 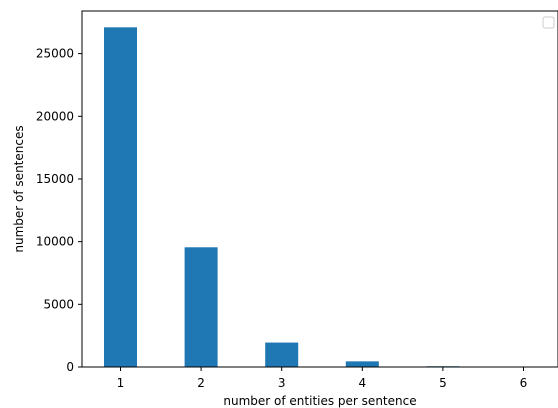 I want to click on x-tick-label: 4, so click(x=362, y=383).